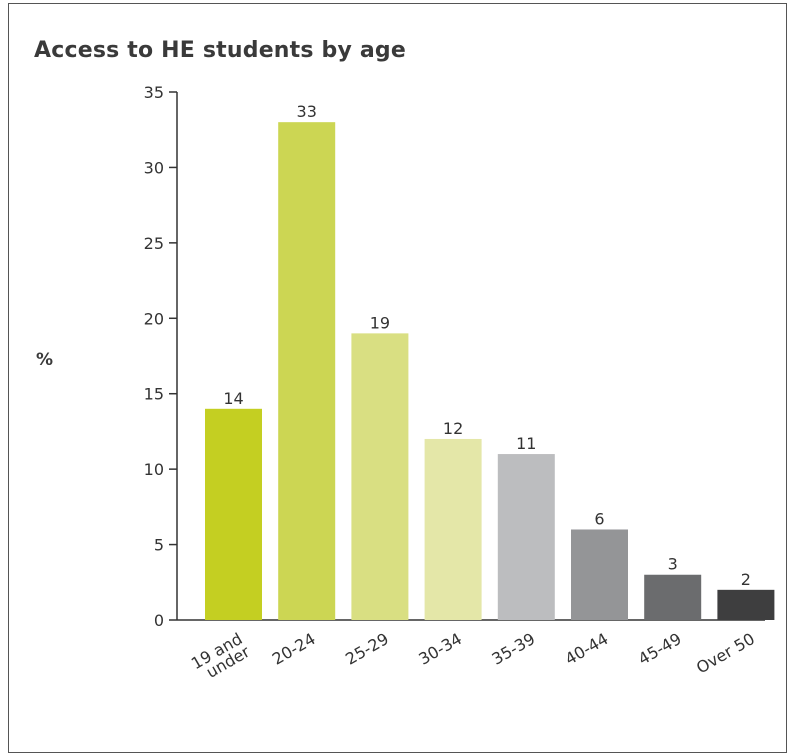 The height and width of the screenshot is (753, 798). I want to click on bar-value-label: 11, so click(526, 443).